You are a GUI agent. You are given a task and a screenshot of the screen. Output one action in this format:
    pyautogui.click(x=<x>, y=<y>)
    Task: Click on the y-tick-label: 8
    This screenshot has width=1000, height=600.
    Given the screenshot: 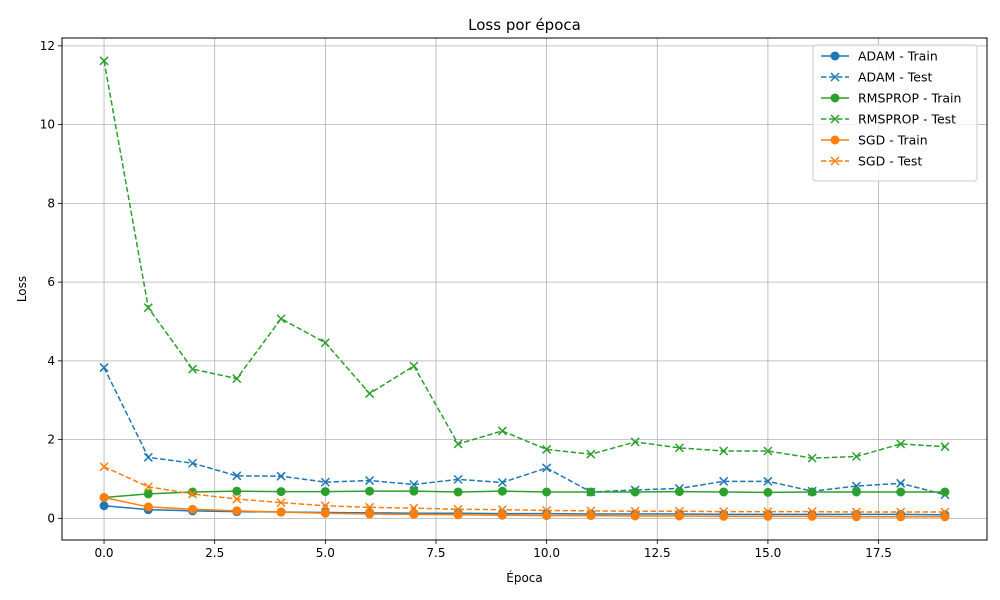 What is the action you would take?
    pyautogui.click(x=51, y=203)
    